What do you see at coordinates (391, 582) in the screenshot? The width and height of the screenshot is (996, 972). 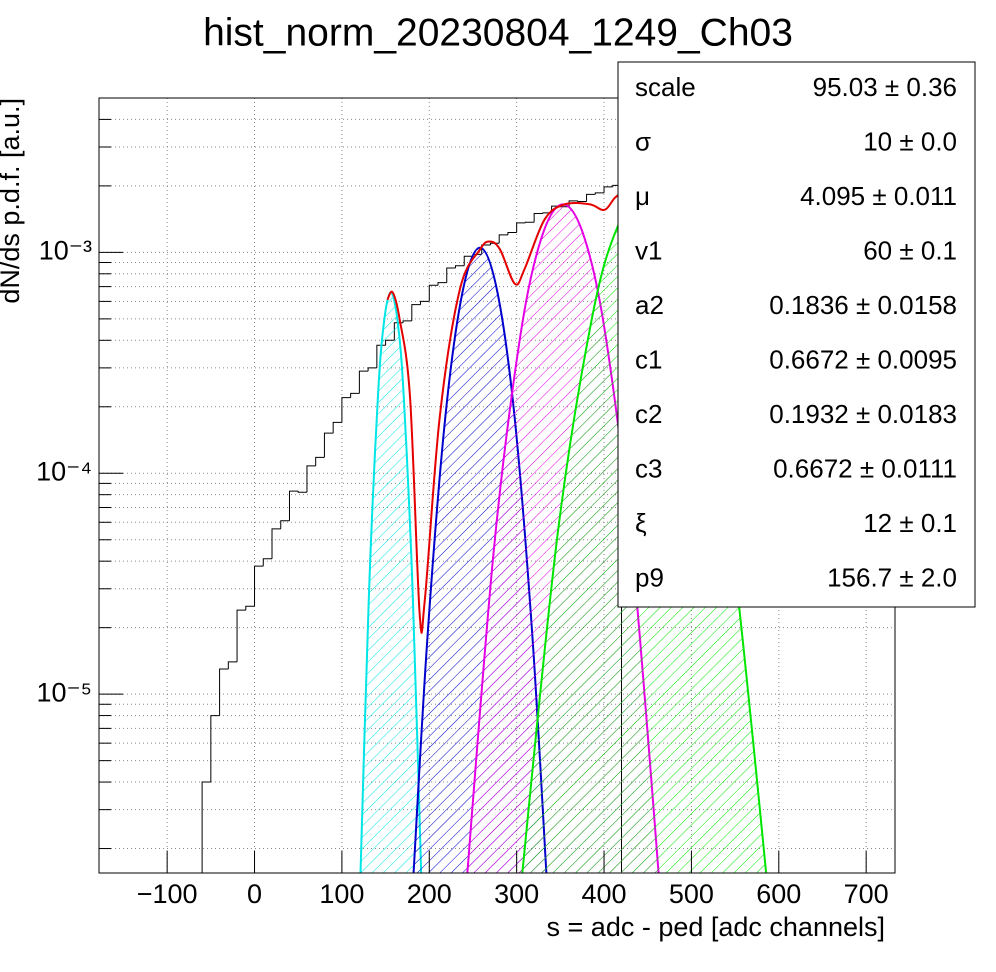 I see `curve-fill` at bounding box center [391, 582].